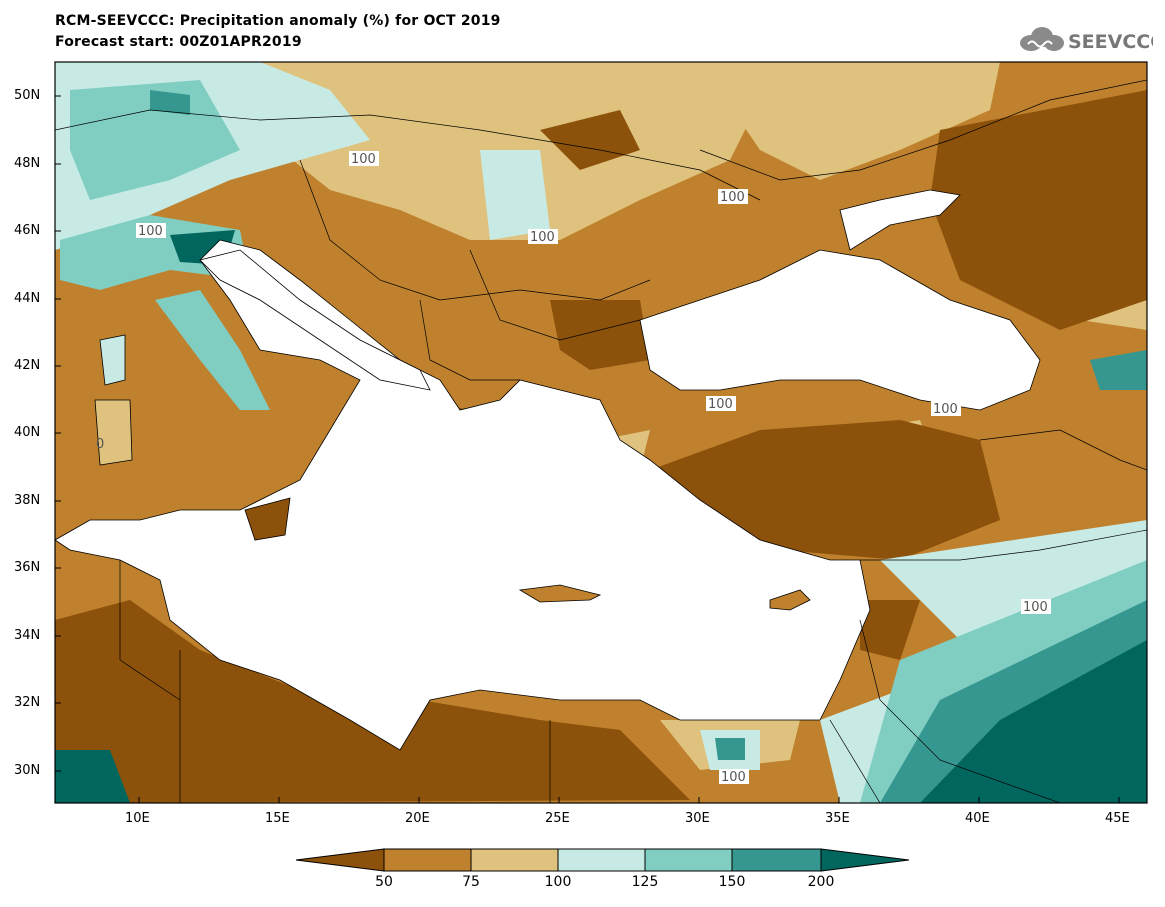 This screenshot has width=1165, height=907. What do you see at coordinates (1117, 818) in the screenshot?
I see `lon-label: 45E` at bounding box center [1117, 818].